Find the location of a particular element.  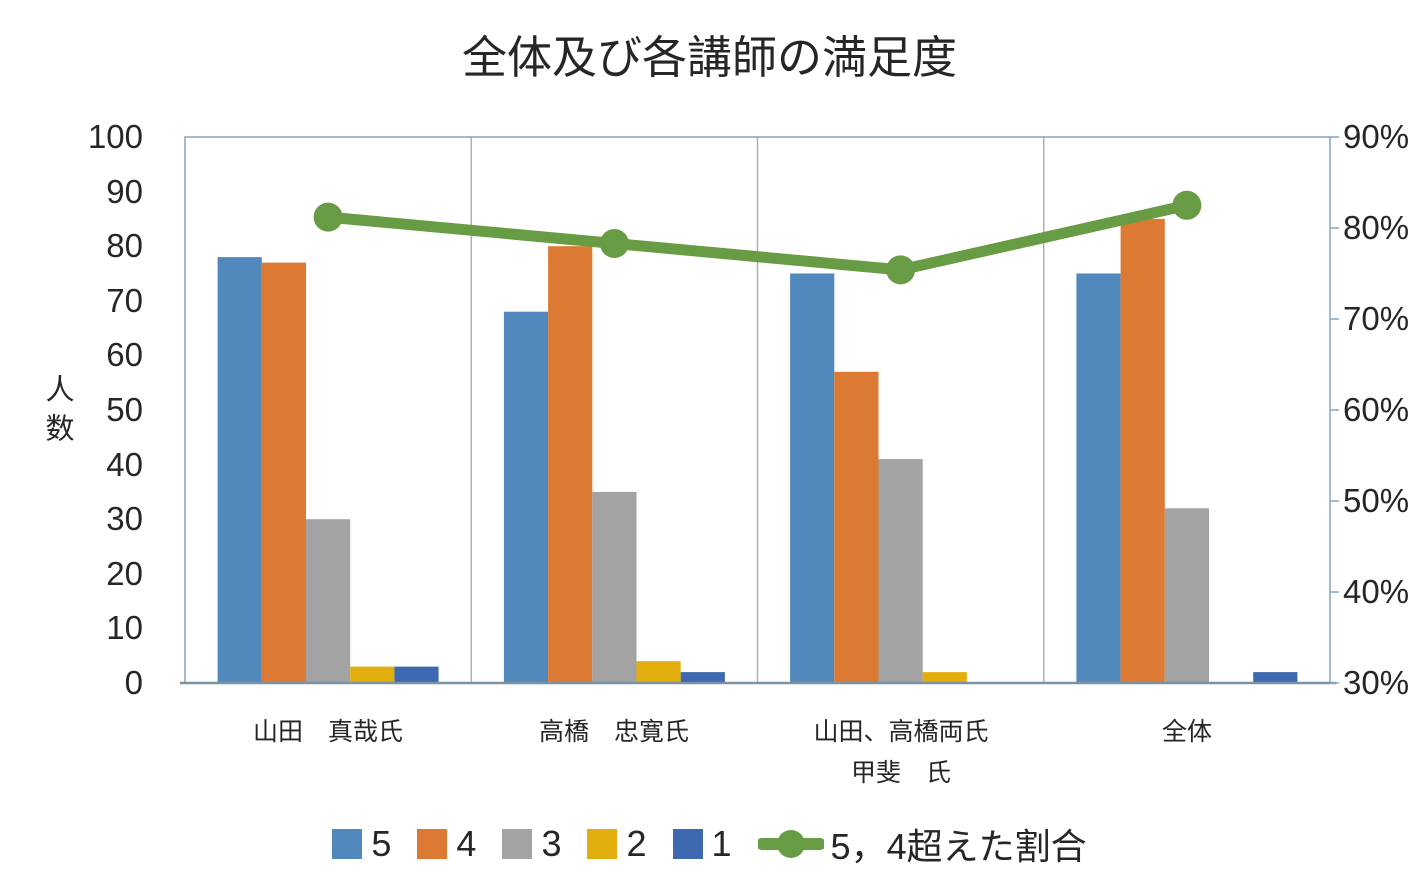

legend-item-series-1: 1 is located at coordinates (702, 844).